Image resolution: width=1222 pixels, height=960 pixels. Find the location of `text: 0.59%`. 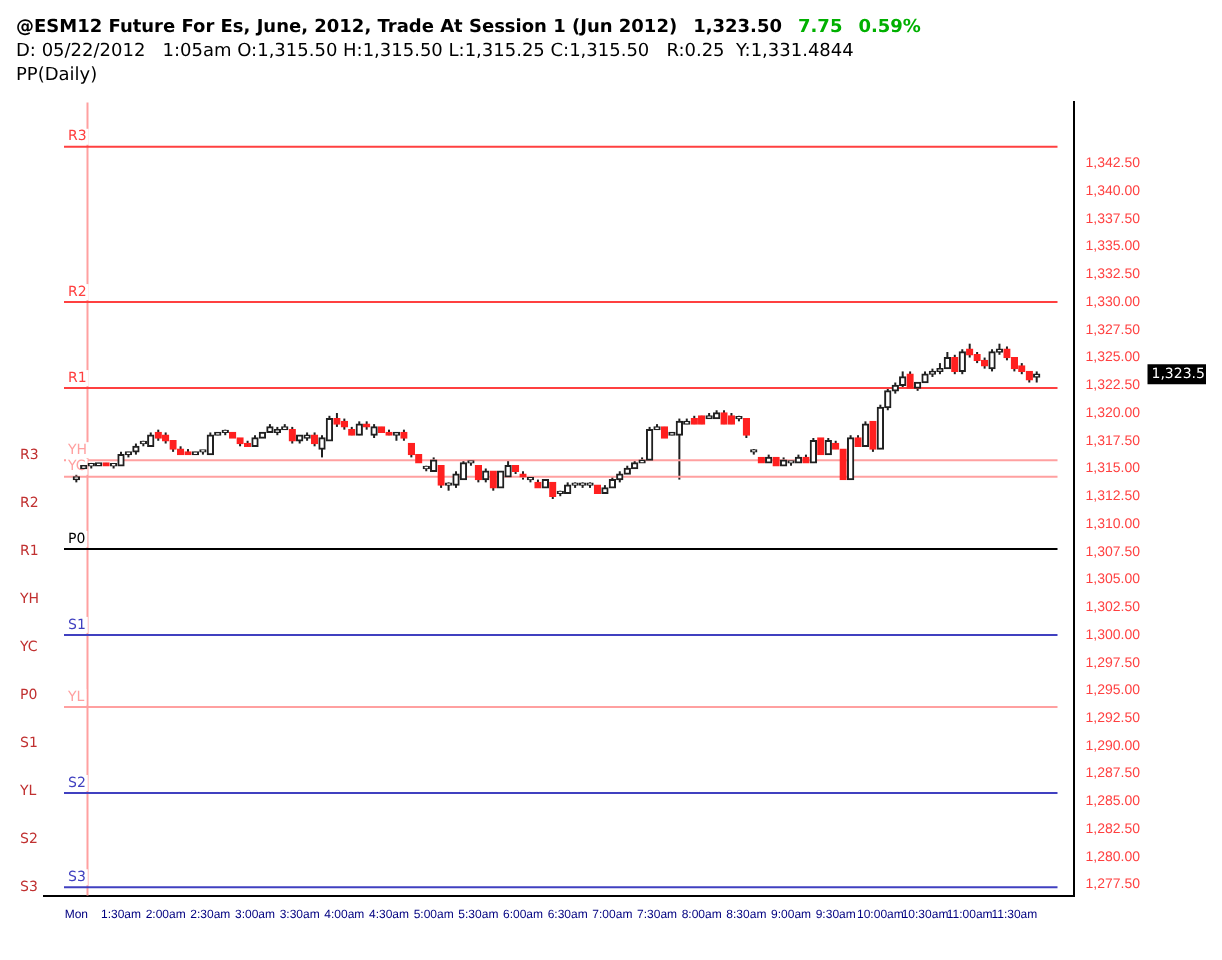

text: 0.59% is located at coordinates (889, 28).